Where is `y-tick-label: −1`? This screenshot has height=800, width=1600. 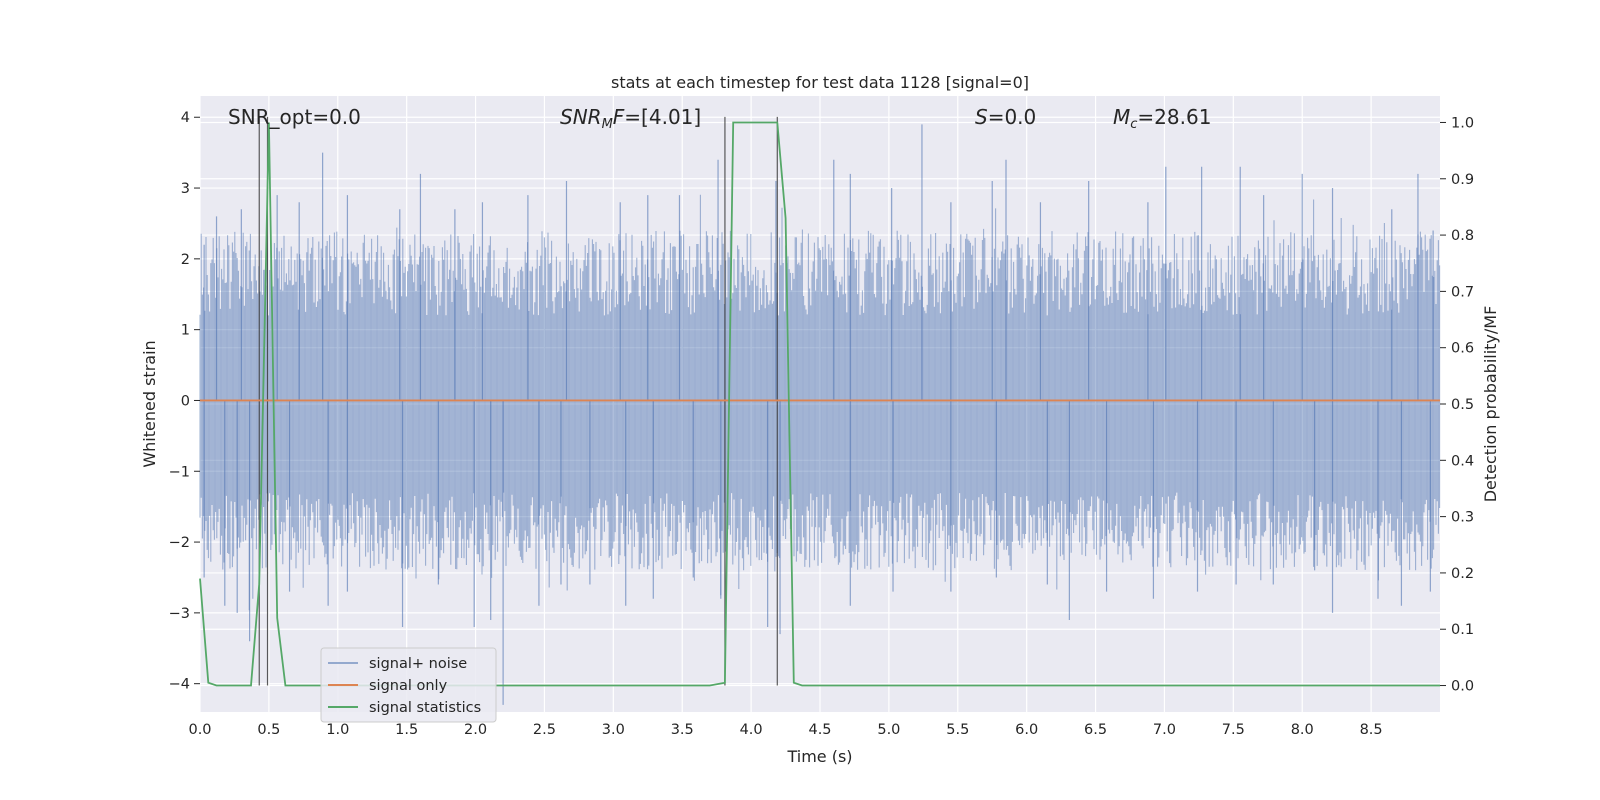
y-tick-label: −1 is located at coordinates (179, 472).